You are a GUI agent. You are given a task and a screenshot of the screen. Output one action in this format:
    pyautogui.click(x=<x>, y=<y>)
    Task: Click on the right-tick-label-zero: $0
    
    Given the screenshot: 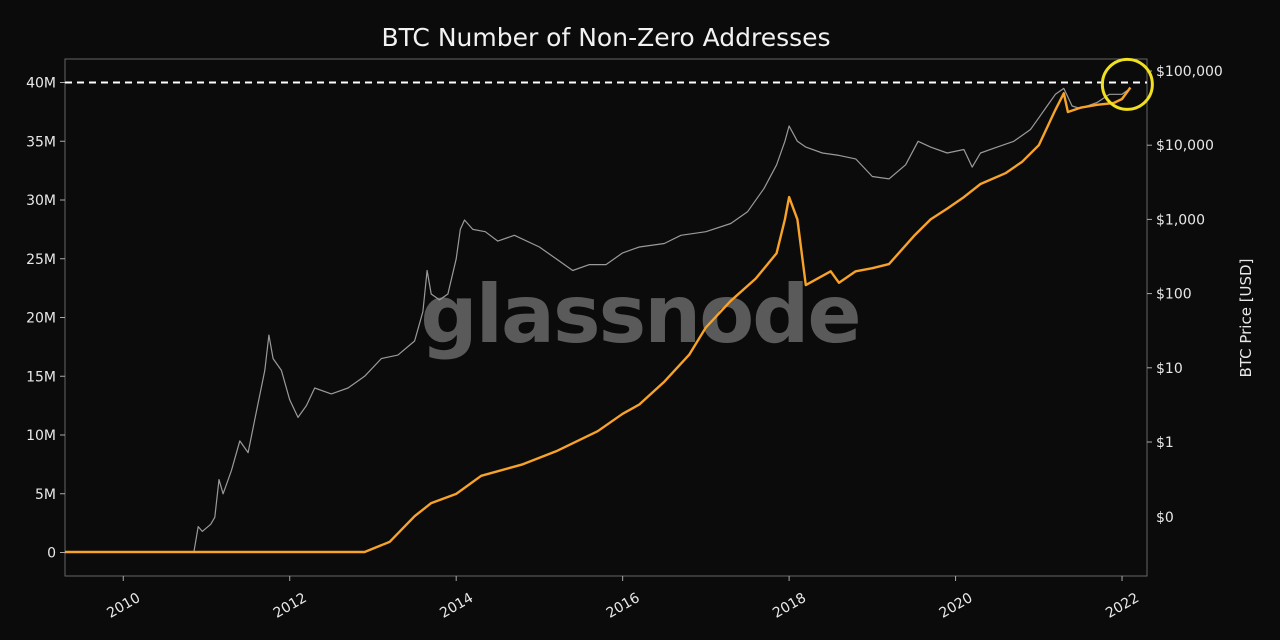 What is the action you would take?
    pyautogui.click(x=1165, y=518)
    